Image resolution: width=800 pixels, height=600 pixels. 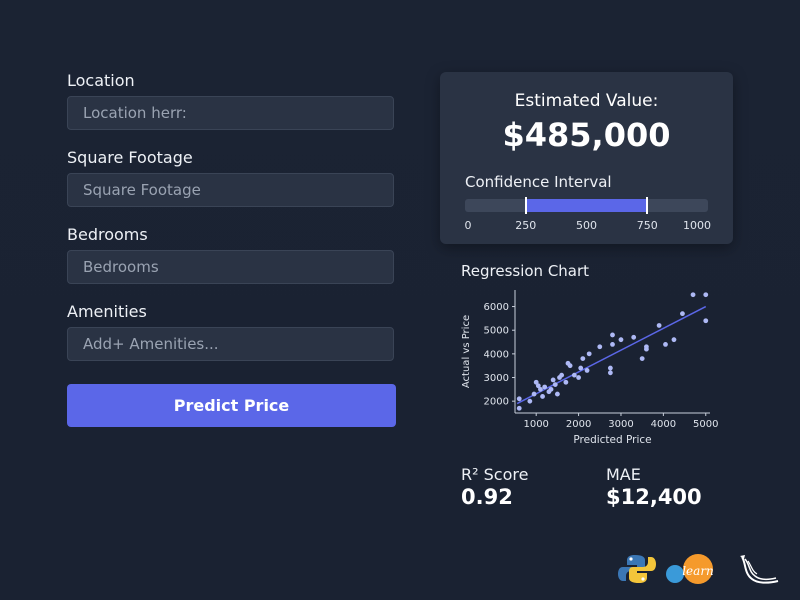 I want to click on location-label: Location, so click(x=101, y=80).